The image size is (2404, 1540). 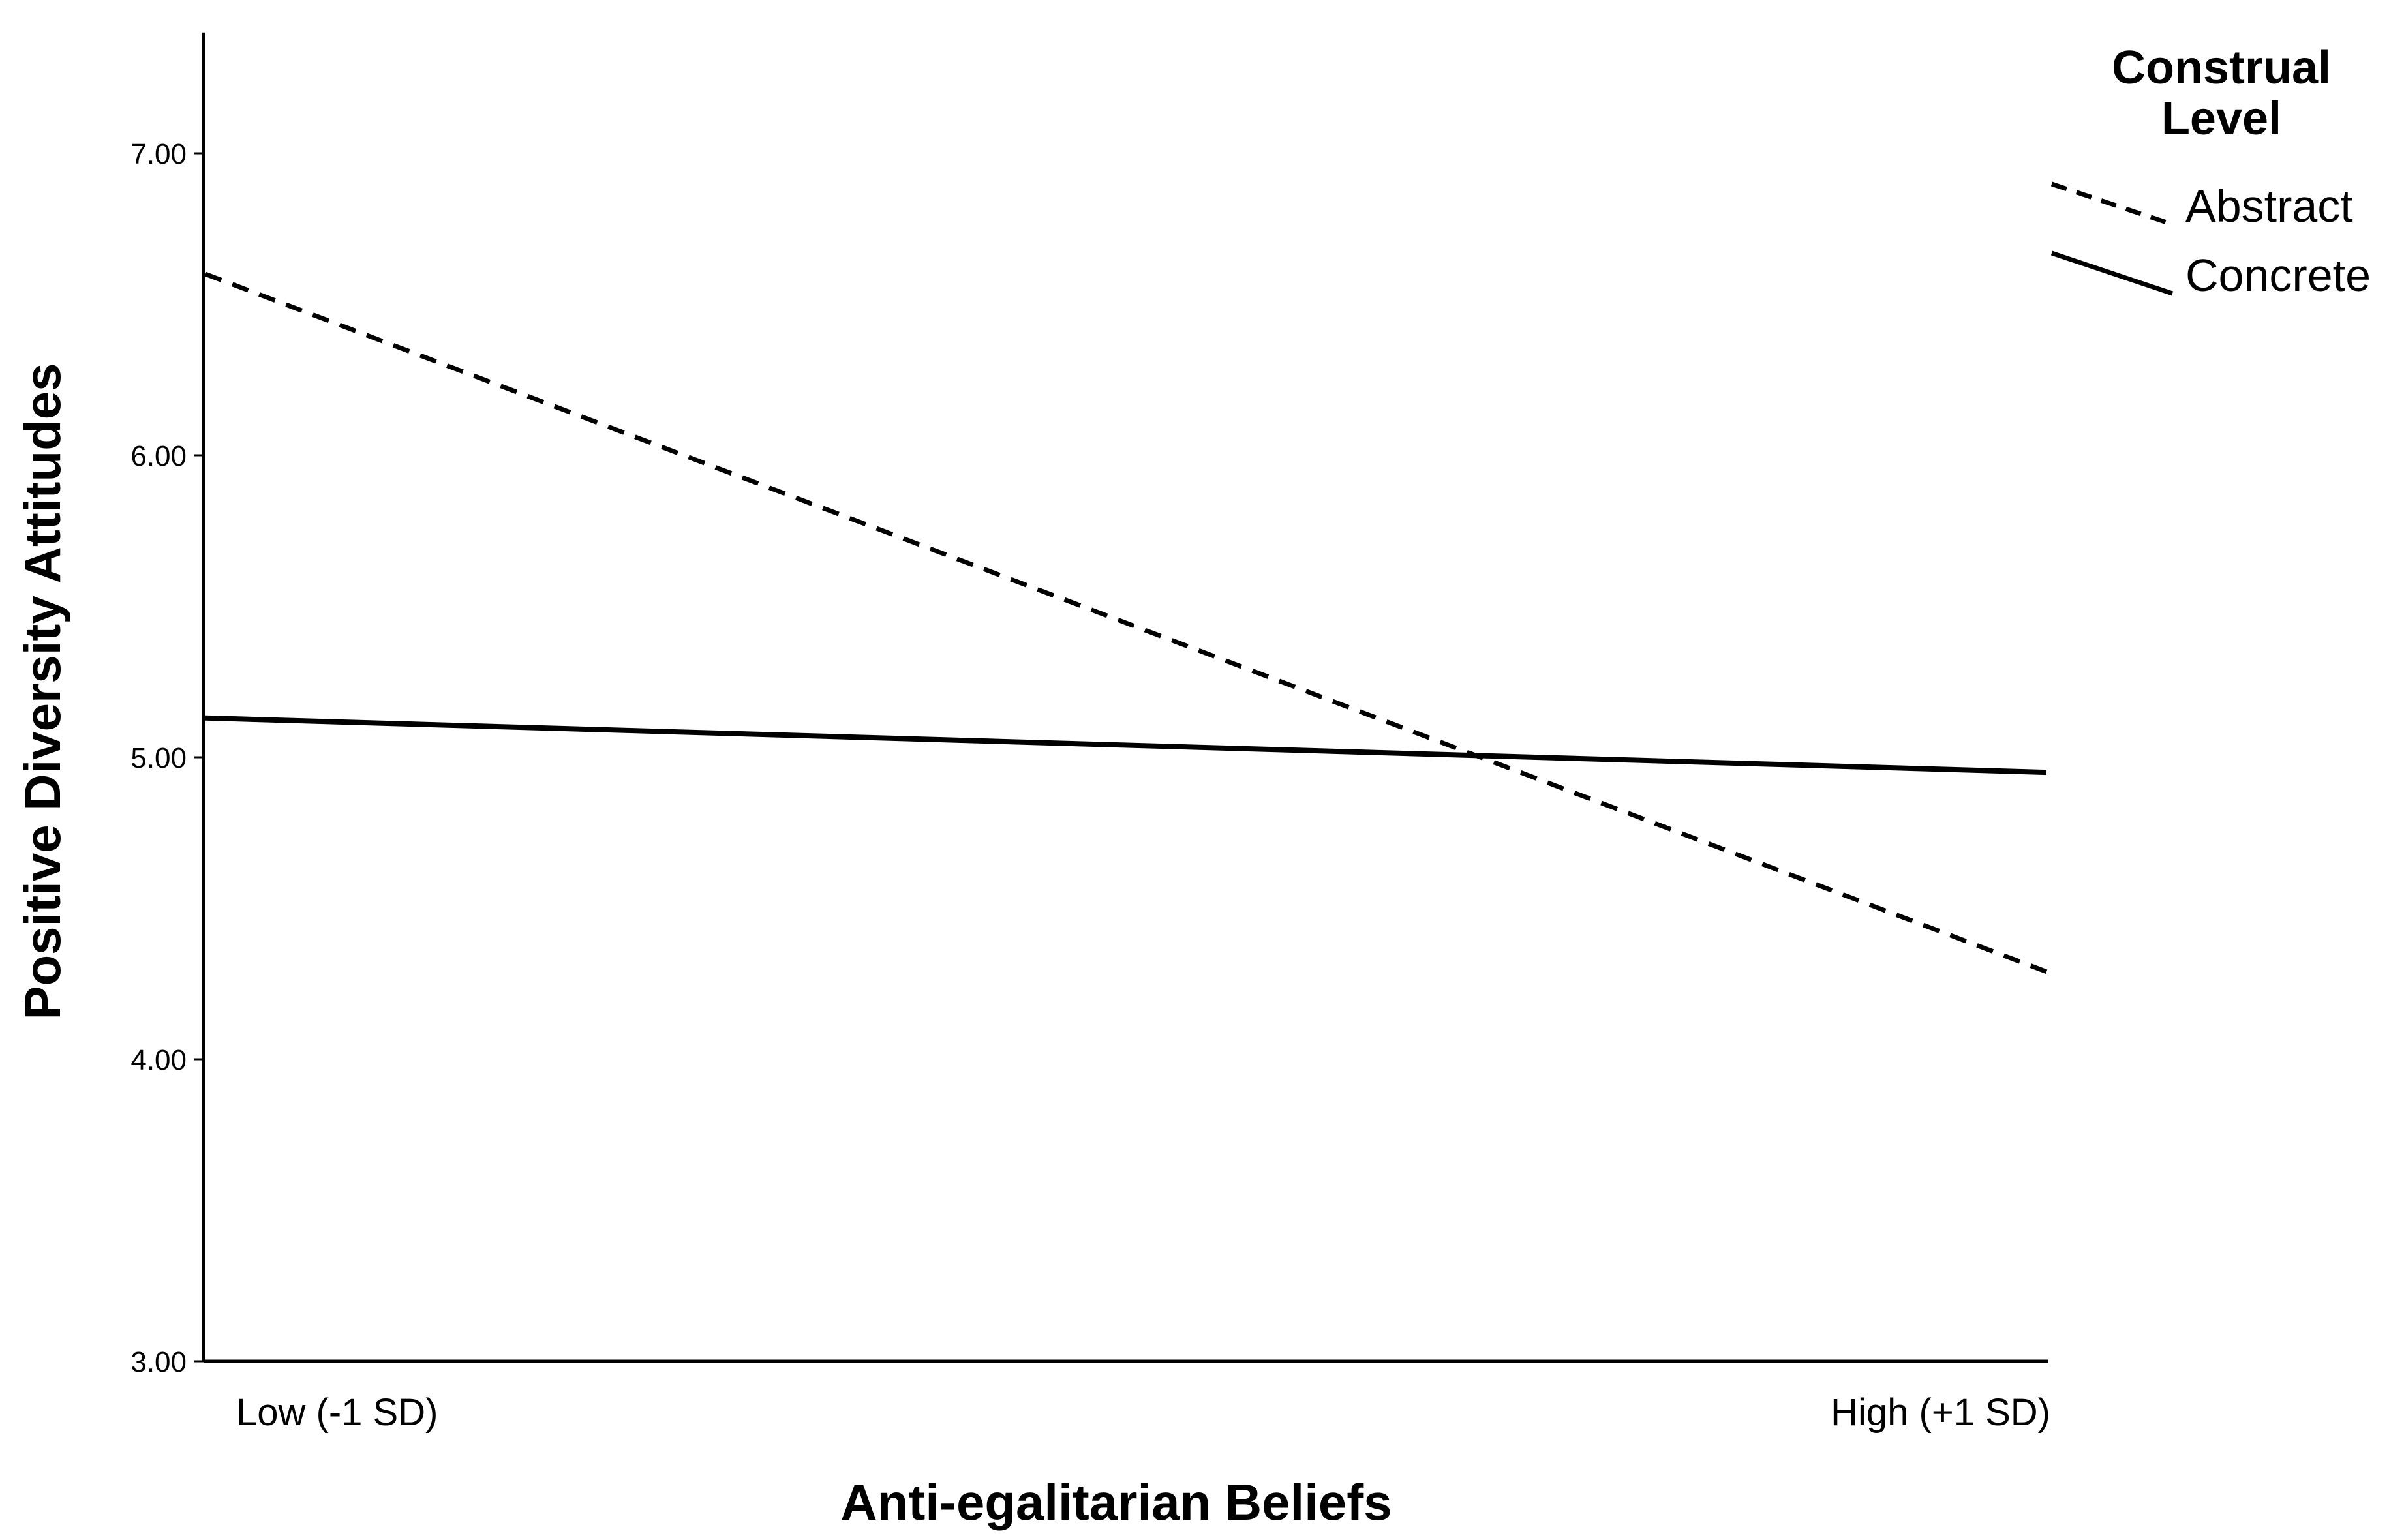 What do you see at coordinates (158, 154) in the screenshot?
I see `y-tick-label: 7.00` at bounding box center [158, 154].